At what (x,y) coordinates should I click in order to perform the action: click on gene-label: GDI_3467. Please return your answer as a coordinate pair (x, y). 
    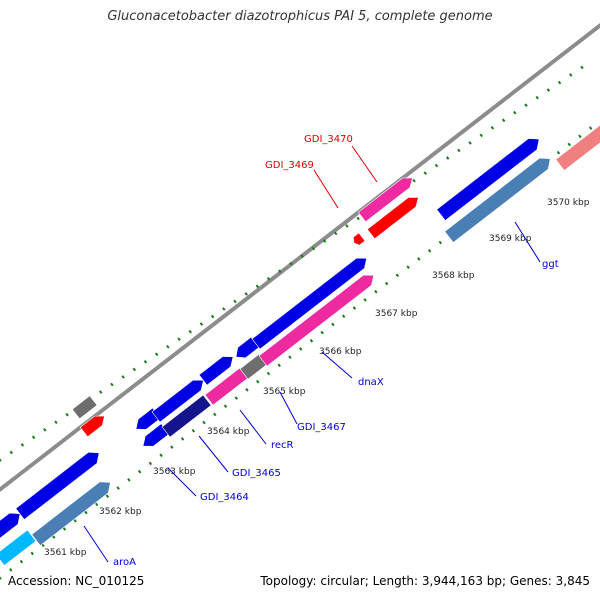
    Looking at the image, I should click on (321, 427).